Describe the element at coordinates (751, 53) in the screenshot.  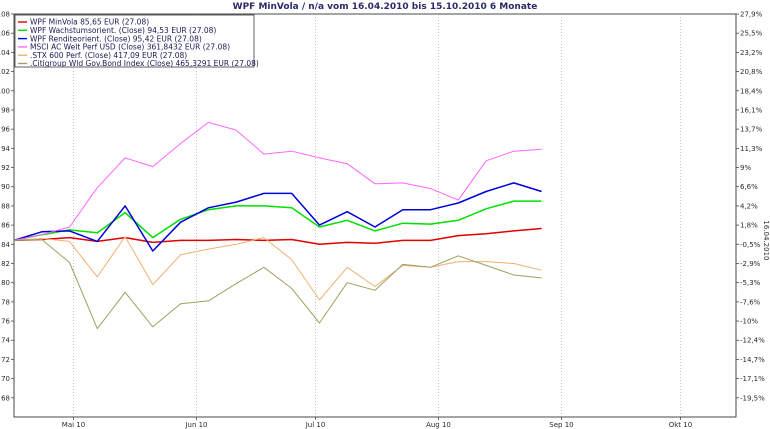
I see `y-right-tick-label: 23,2%` at that location.